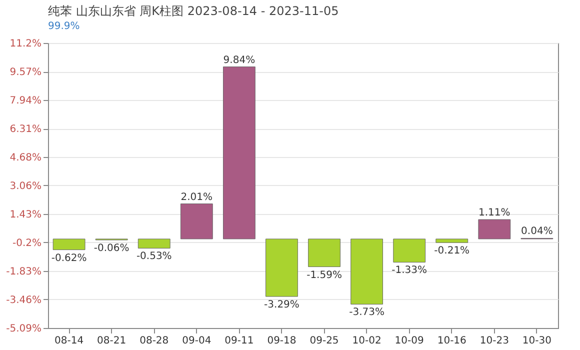  Describe the element at coordinates (239, 341) in the screenshot. I see `x-tick-label: 09-11` at that location.